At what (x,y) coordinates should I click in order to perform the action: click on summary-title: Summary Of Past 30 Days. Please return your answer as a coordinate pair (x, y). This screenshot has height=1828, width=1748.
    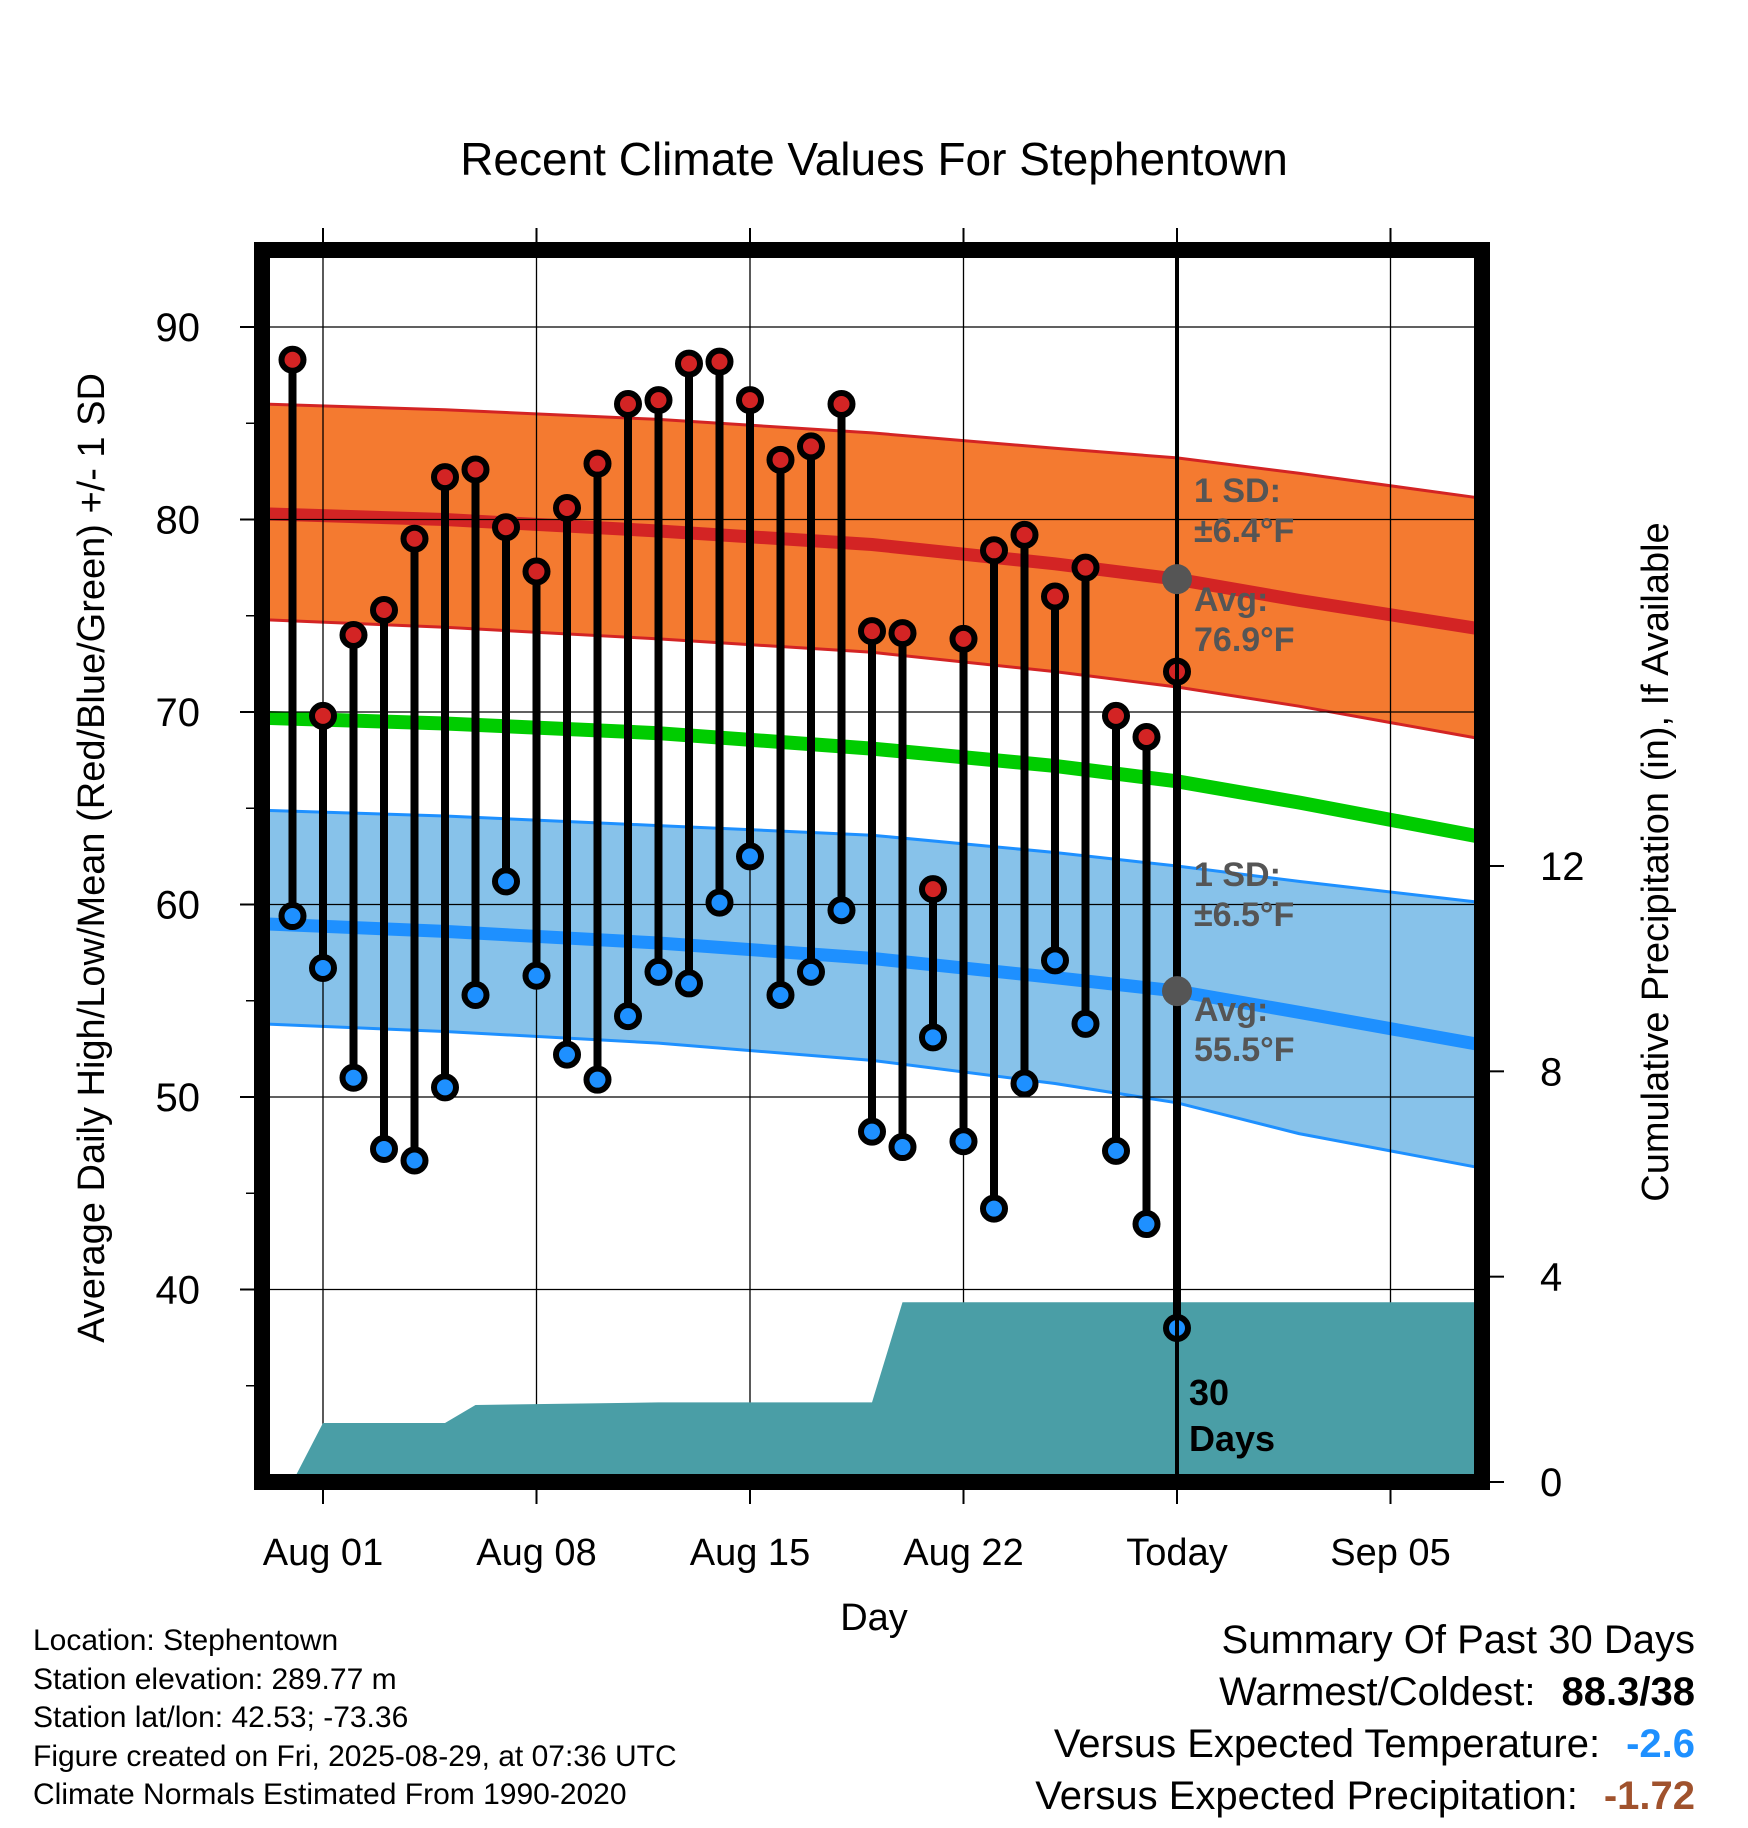
    Looking at the image, I should click on (1458, 1640).